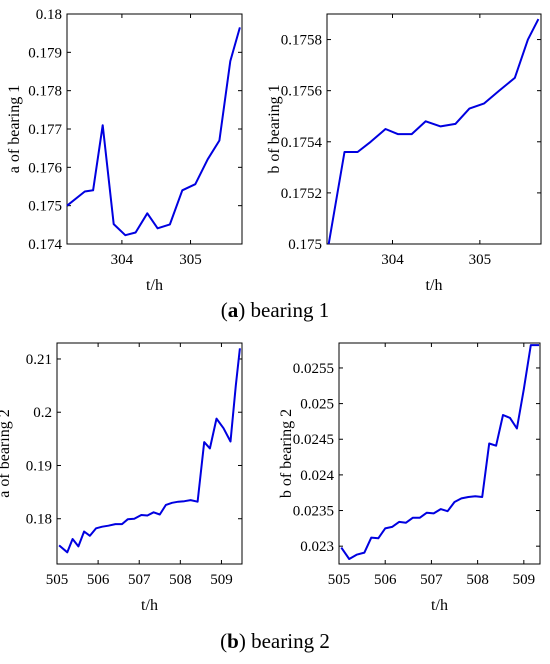 This screenshot has height=664, width=550. I want to click on y-tick-label: 0.1758, so click(301, 41).